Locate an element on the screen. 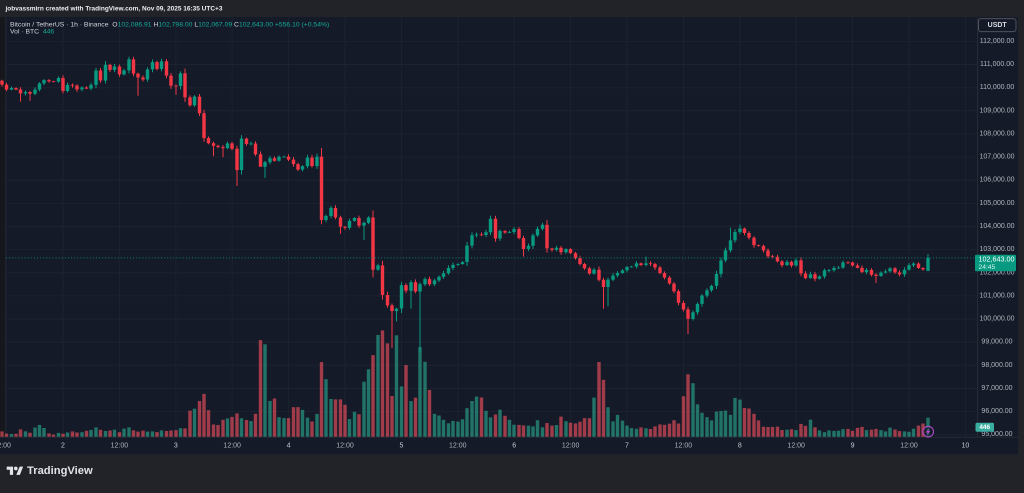  svg-text: USDT is located at coordinates (998, 25).